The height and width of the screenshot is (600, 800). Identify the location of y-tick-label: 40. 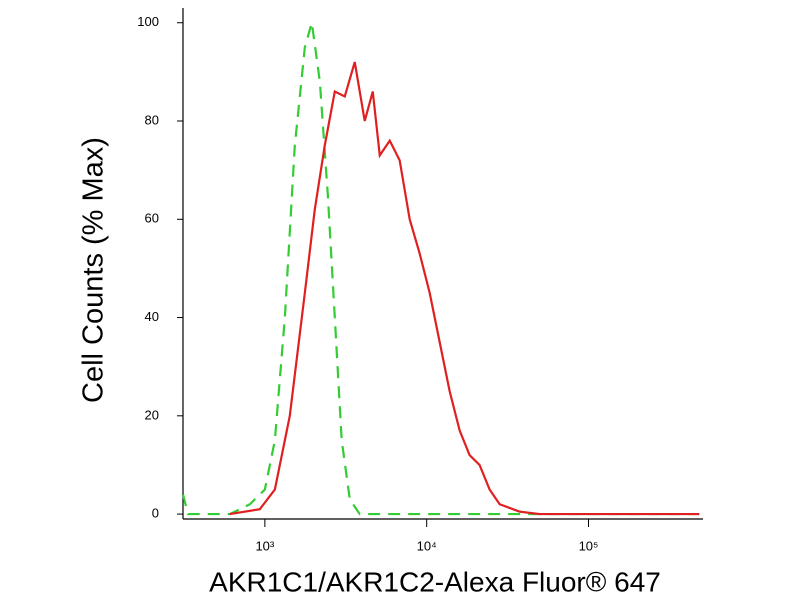
(152, 316).